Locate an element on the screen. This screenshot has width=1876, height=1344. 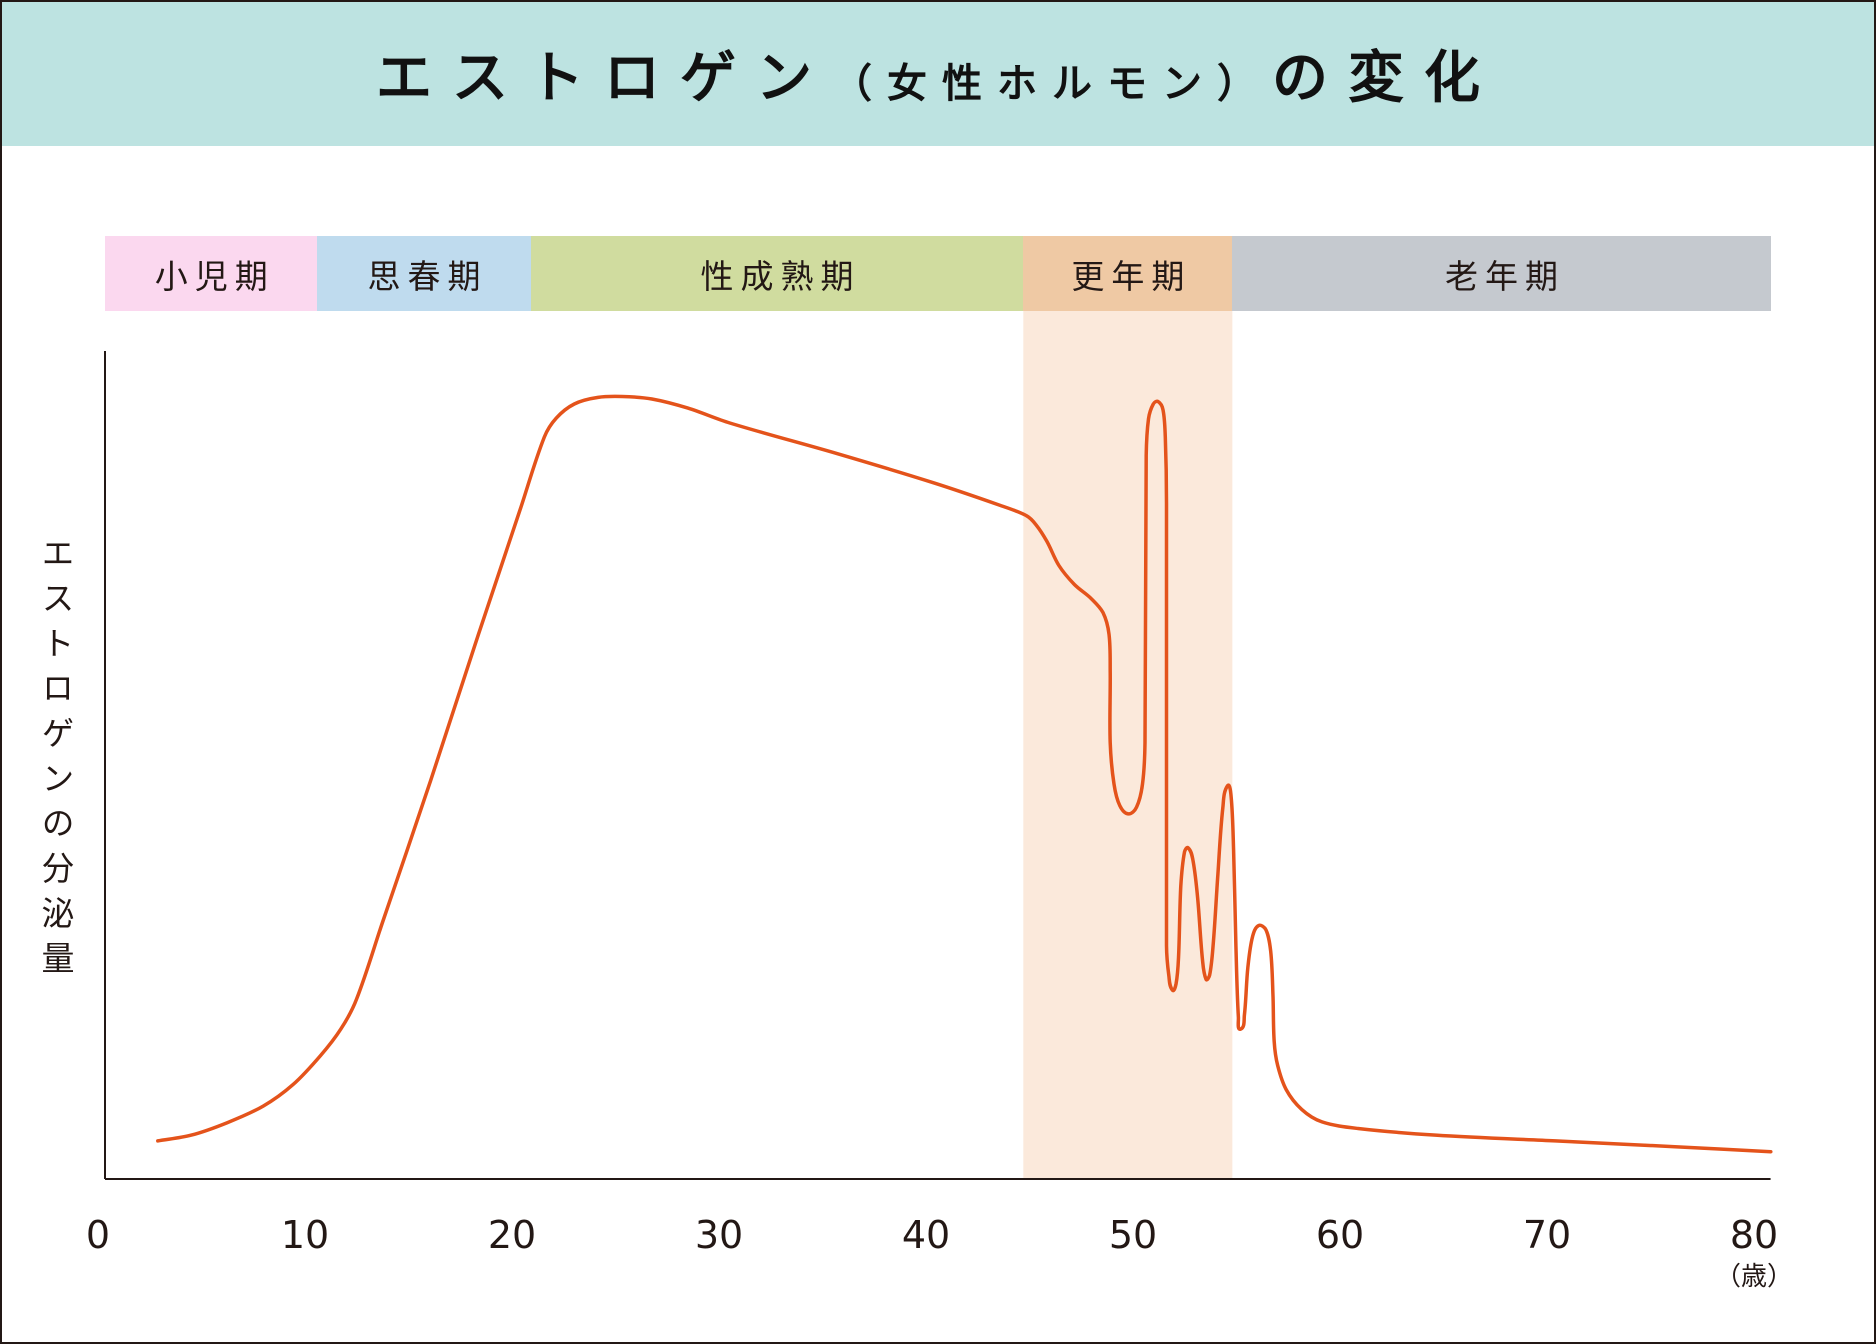
title-end: の変化 is located at coordinates (1386, 78).